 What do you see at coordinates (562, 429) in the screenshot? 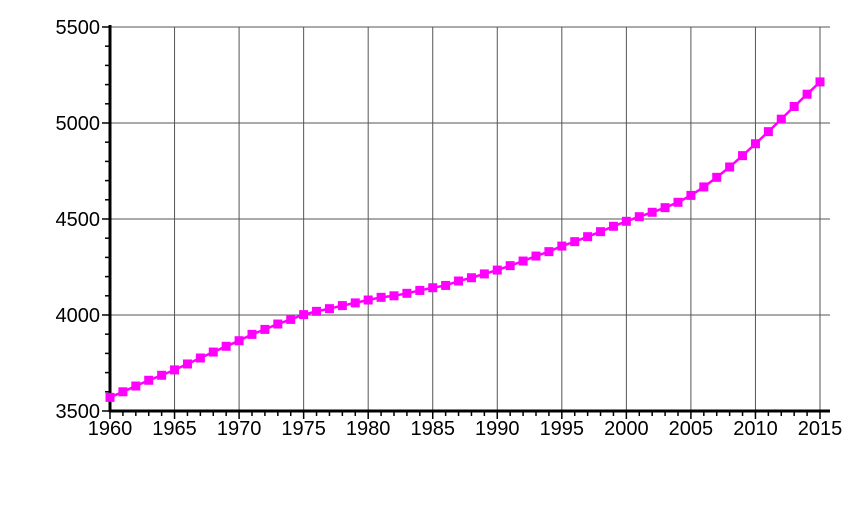
I see `x-tick-label: 1995` at bounding box center [562, 429].